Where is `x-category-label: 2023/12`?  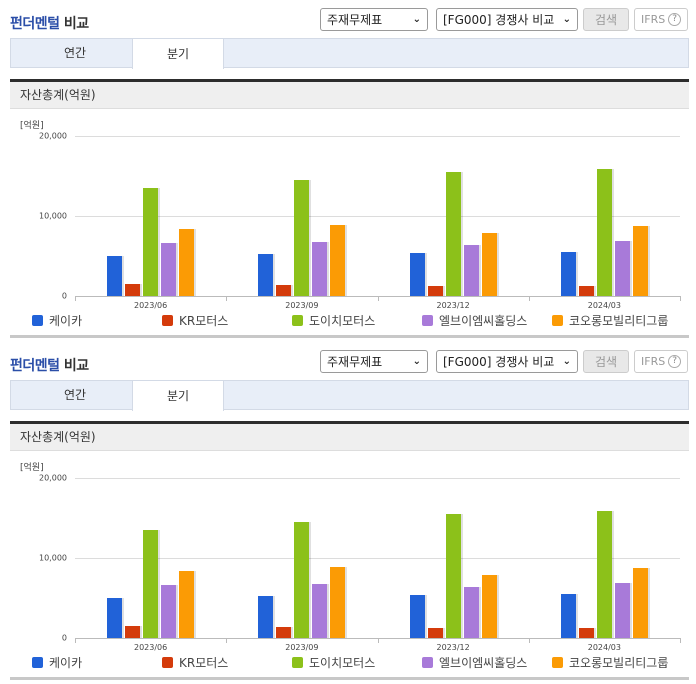 x-category-label: 2023/12 is located at coordinates (453, 647).